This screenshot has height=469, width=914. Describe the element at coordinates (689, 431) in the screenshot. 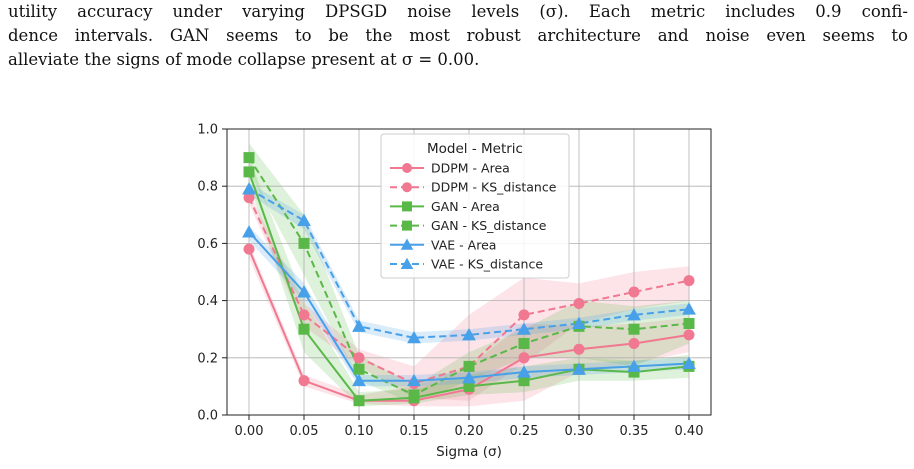

I see `x-tick-label: 0.40` at that location.